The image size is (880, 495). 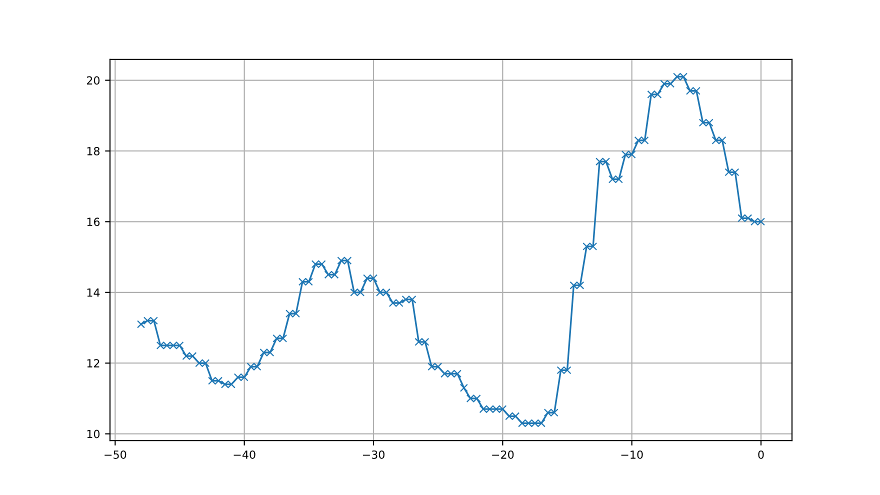 I want to click on x-tick-label: −40, so click(x=245, y=454).